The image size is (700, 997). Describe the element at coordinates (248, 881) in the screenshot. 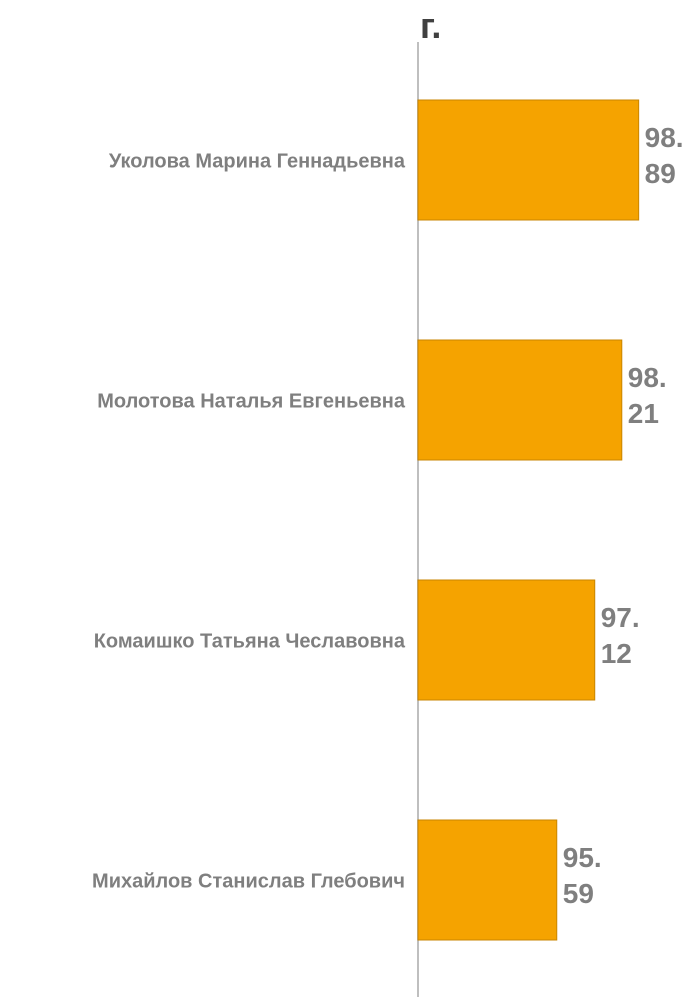

I see `y-tick-label: Михайлов Станислав Глебович` at that location.